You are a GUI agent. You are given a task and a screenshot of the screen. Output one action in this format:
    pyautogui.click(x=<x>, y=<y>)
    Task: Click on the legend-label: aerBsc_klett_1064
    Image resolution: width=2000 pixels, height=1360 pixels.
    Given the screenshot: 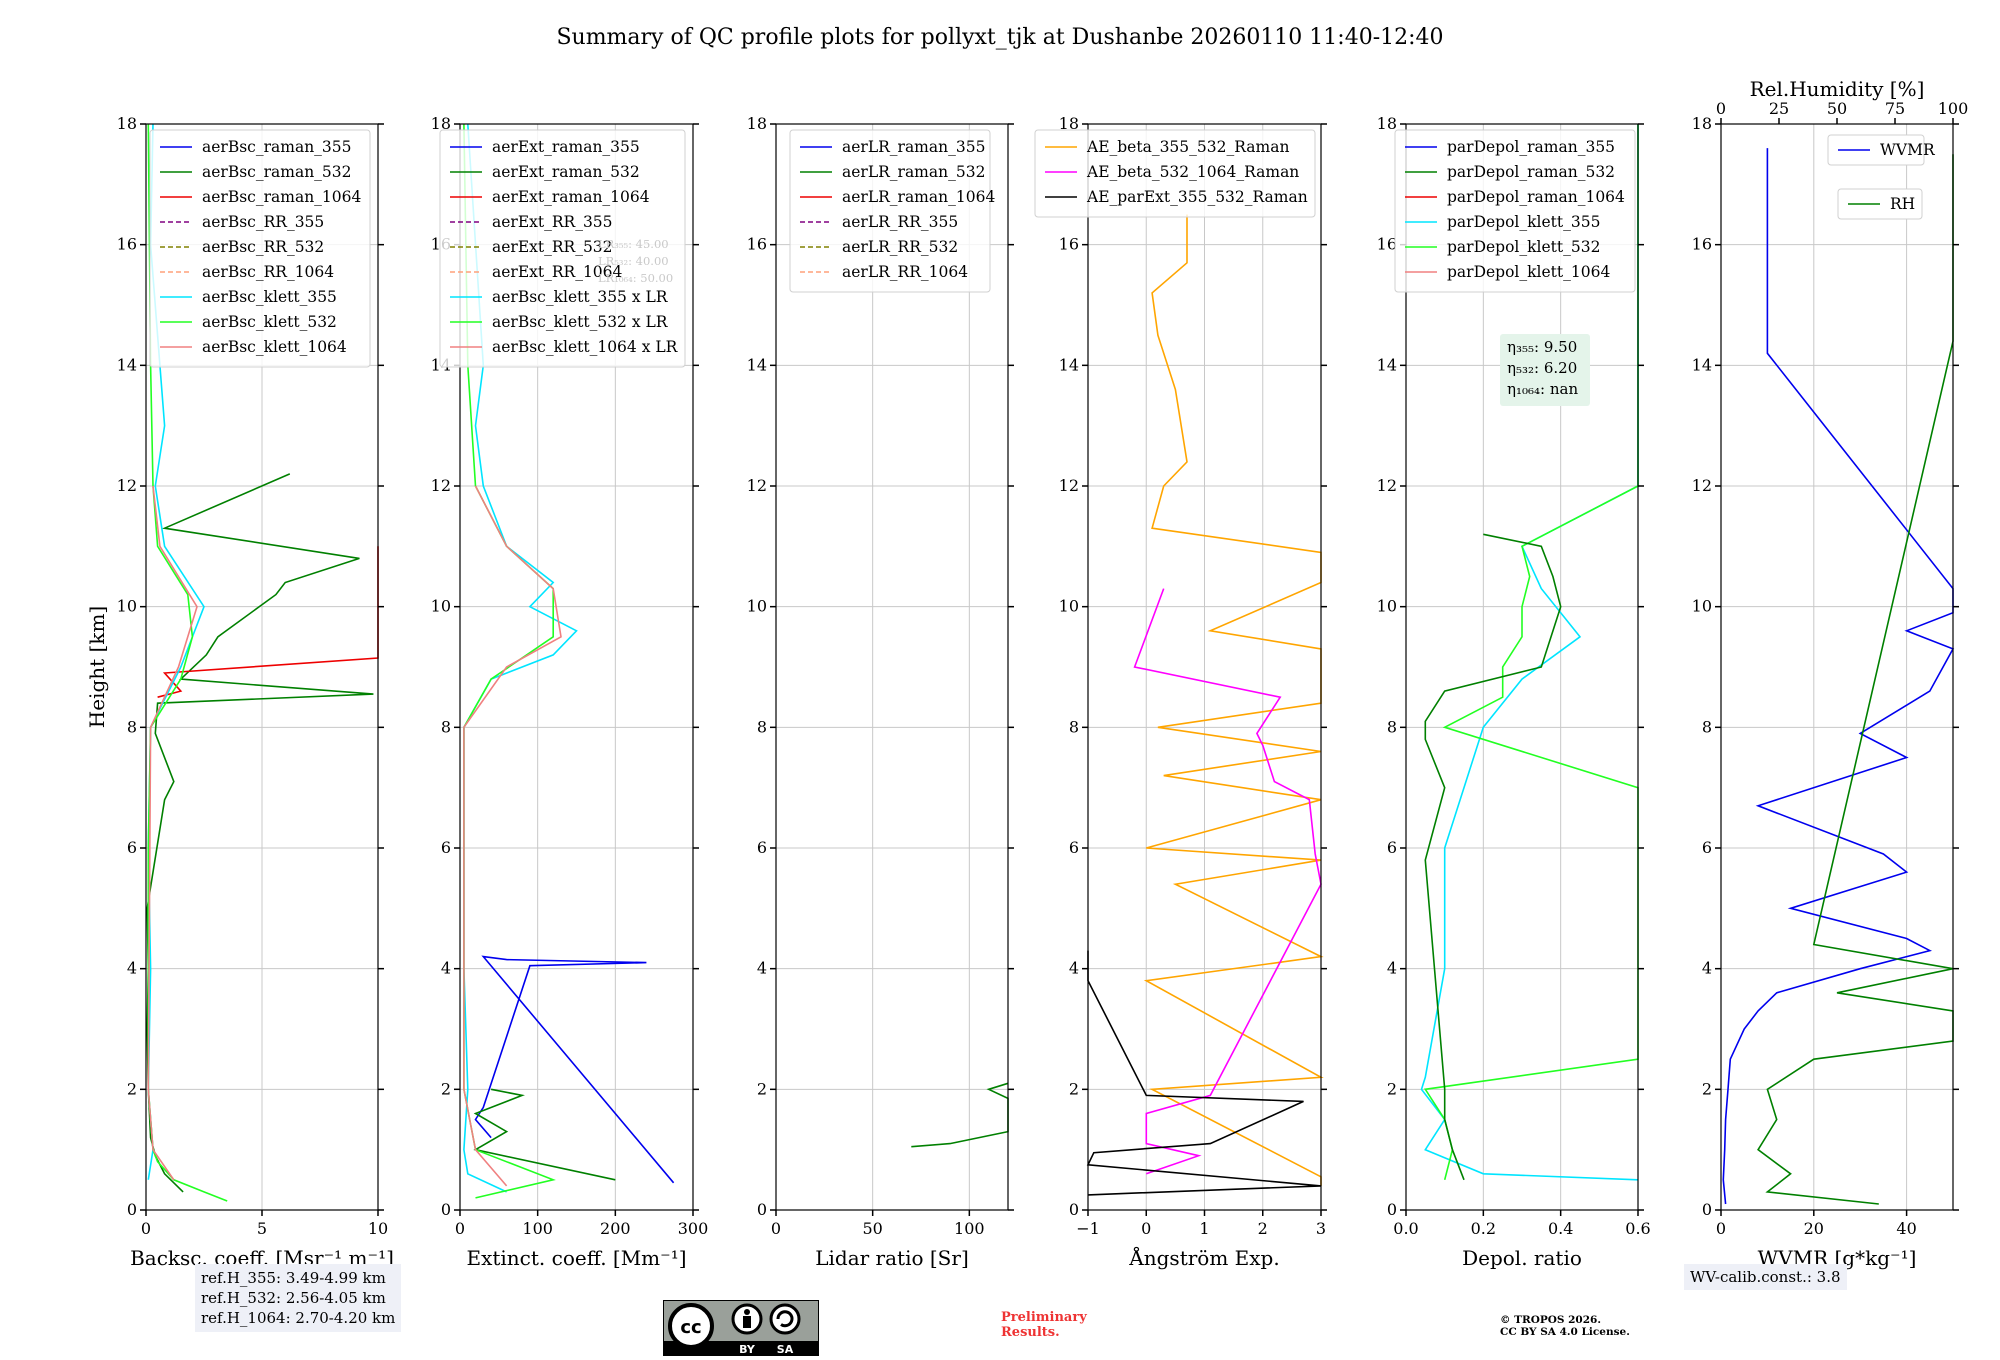 What is the action you would take?
    pyautogui.click(x=274, y=347)
    